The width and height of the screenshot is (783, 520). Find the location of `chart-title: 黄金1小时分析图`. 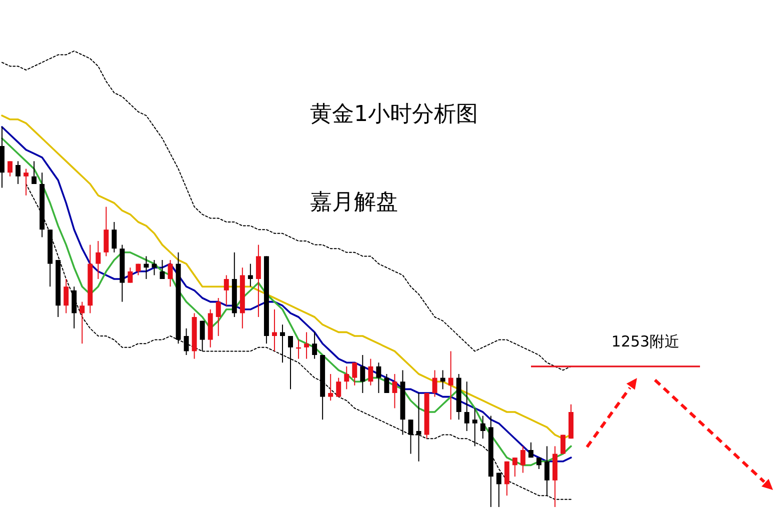

chart-title: 黄金1小时分析图 is located at coordinates (394, 114).